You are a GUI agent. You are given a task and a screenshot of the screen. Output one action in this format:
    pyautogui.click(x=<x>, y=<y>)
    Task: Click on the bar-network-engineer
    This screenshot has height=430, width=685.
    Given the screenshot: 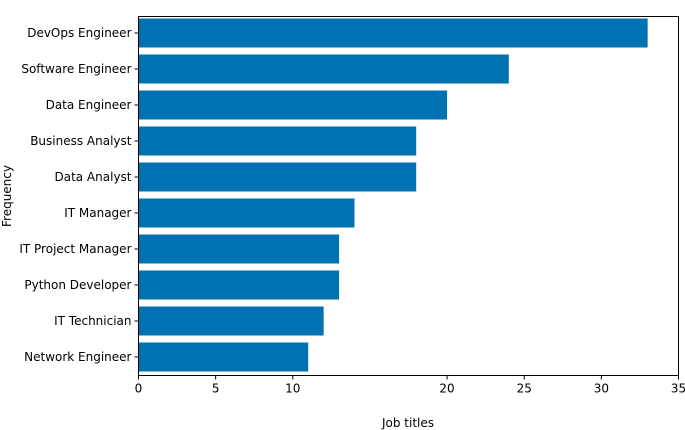 What is the action you would take?
    pyautogui.click(x=223, y=357)
    